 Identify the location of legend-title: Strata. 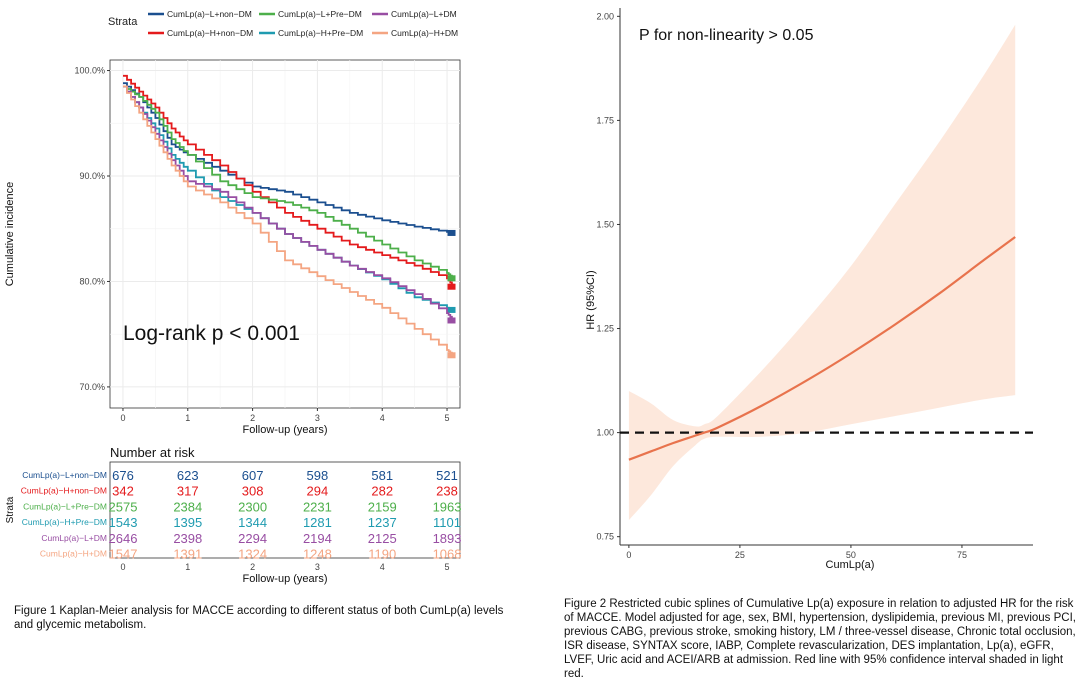
(123, 22).